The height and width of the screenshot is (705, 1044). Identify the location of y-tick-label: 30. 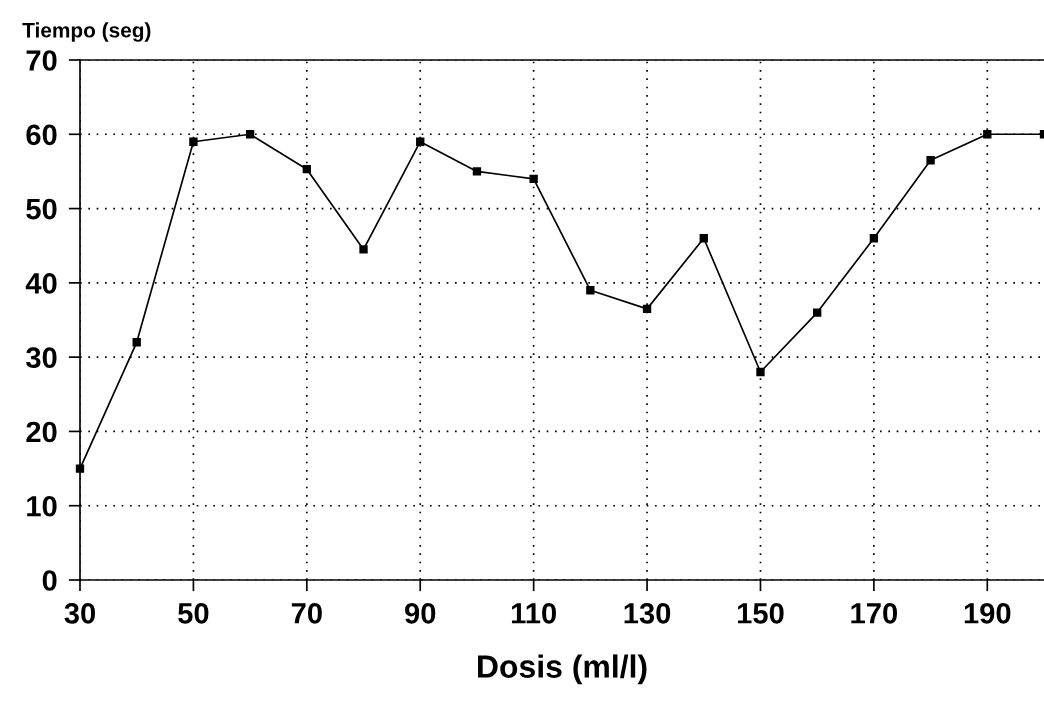
(41, 358).